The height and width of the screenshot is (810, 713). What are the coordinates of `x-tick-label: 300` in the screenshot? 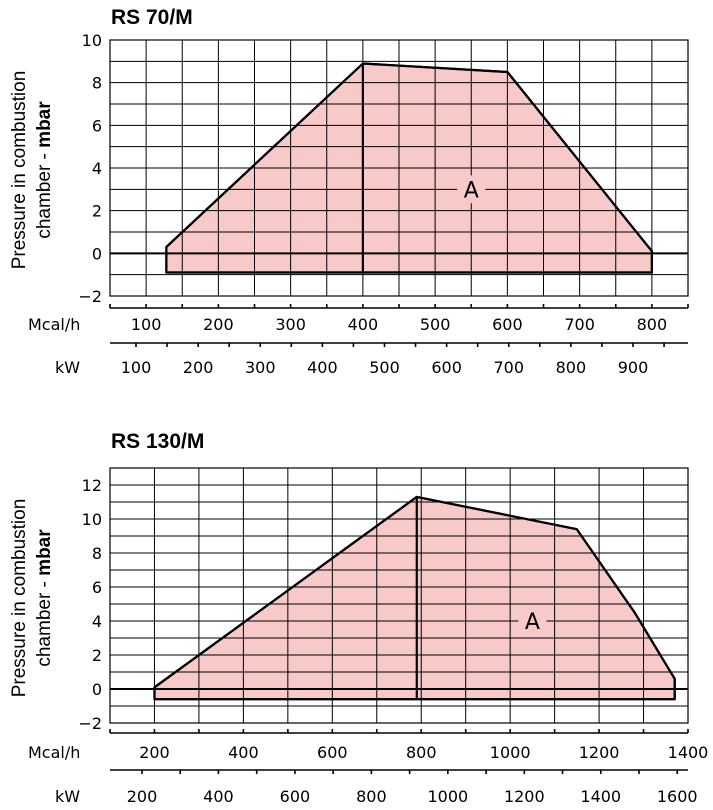 It's located at (290, 324).